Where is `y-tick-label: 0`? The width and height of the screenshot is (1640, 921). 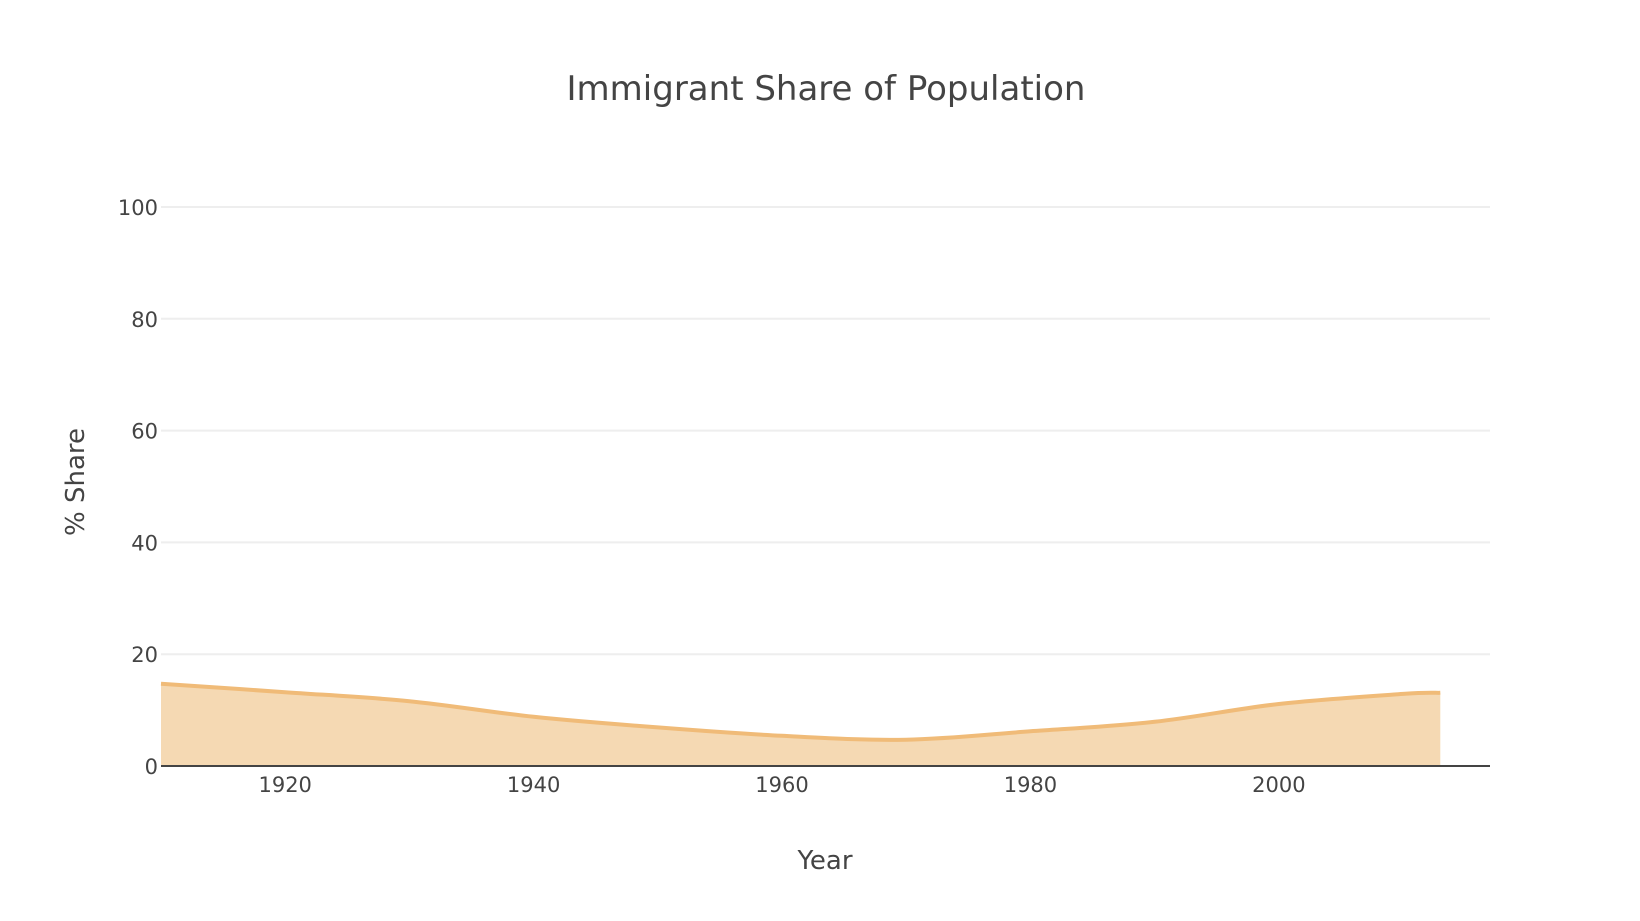 y-tick-label: 0 is located at coordinates (151, 767).